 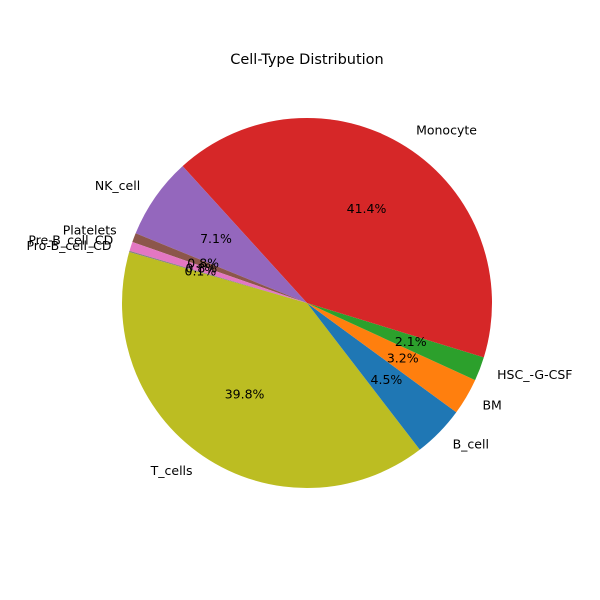 I want to click on slice-pct-monocyte: 41.4%, so click(x=367, y=208).